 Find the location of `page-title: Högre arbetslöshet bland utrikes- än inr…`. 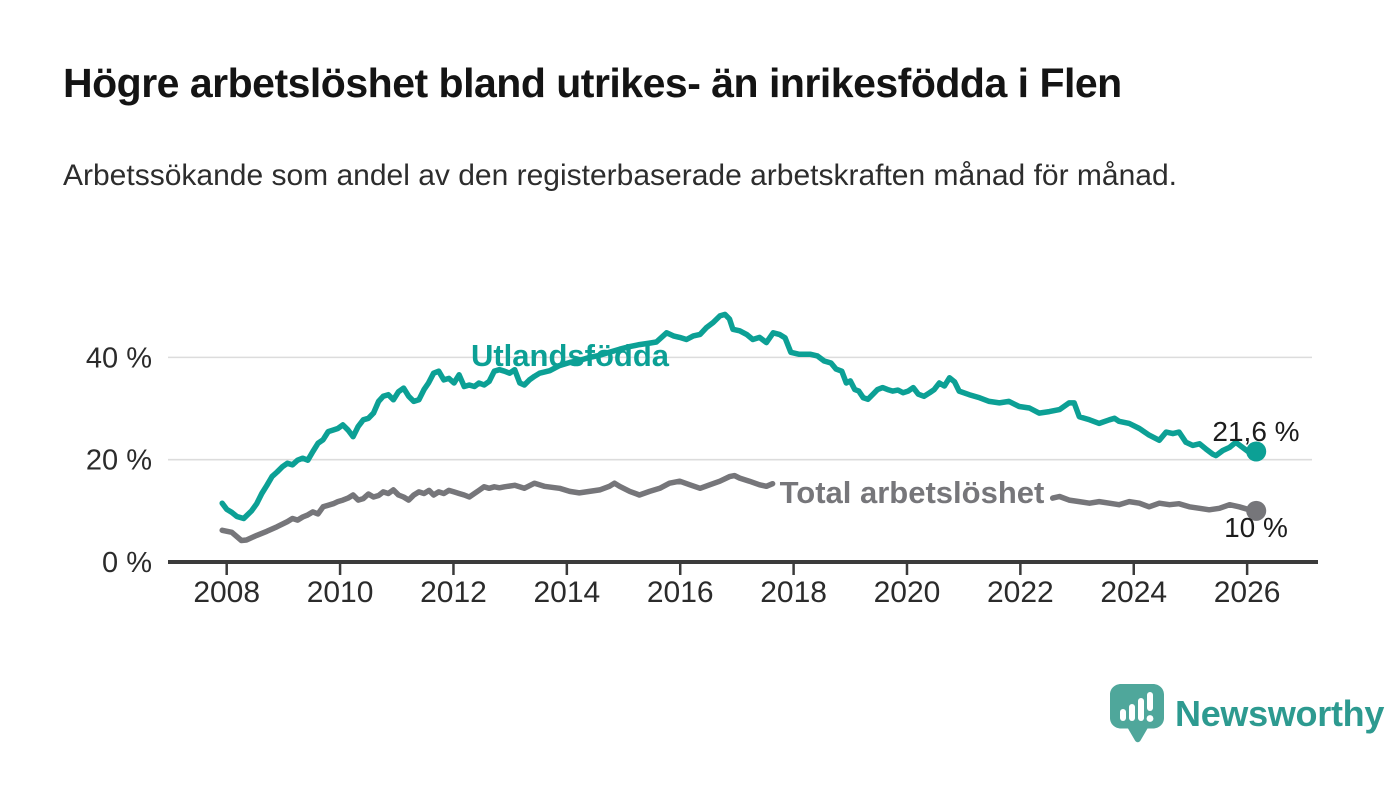

page-title: Högre arbetslöshet bland utrikes- än inr… is located at coordinates (592, 83).